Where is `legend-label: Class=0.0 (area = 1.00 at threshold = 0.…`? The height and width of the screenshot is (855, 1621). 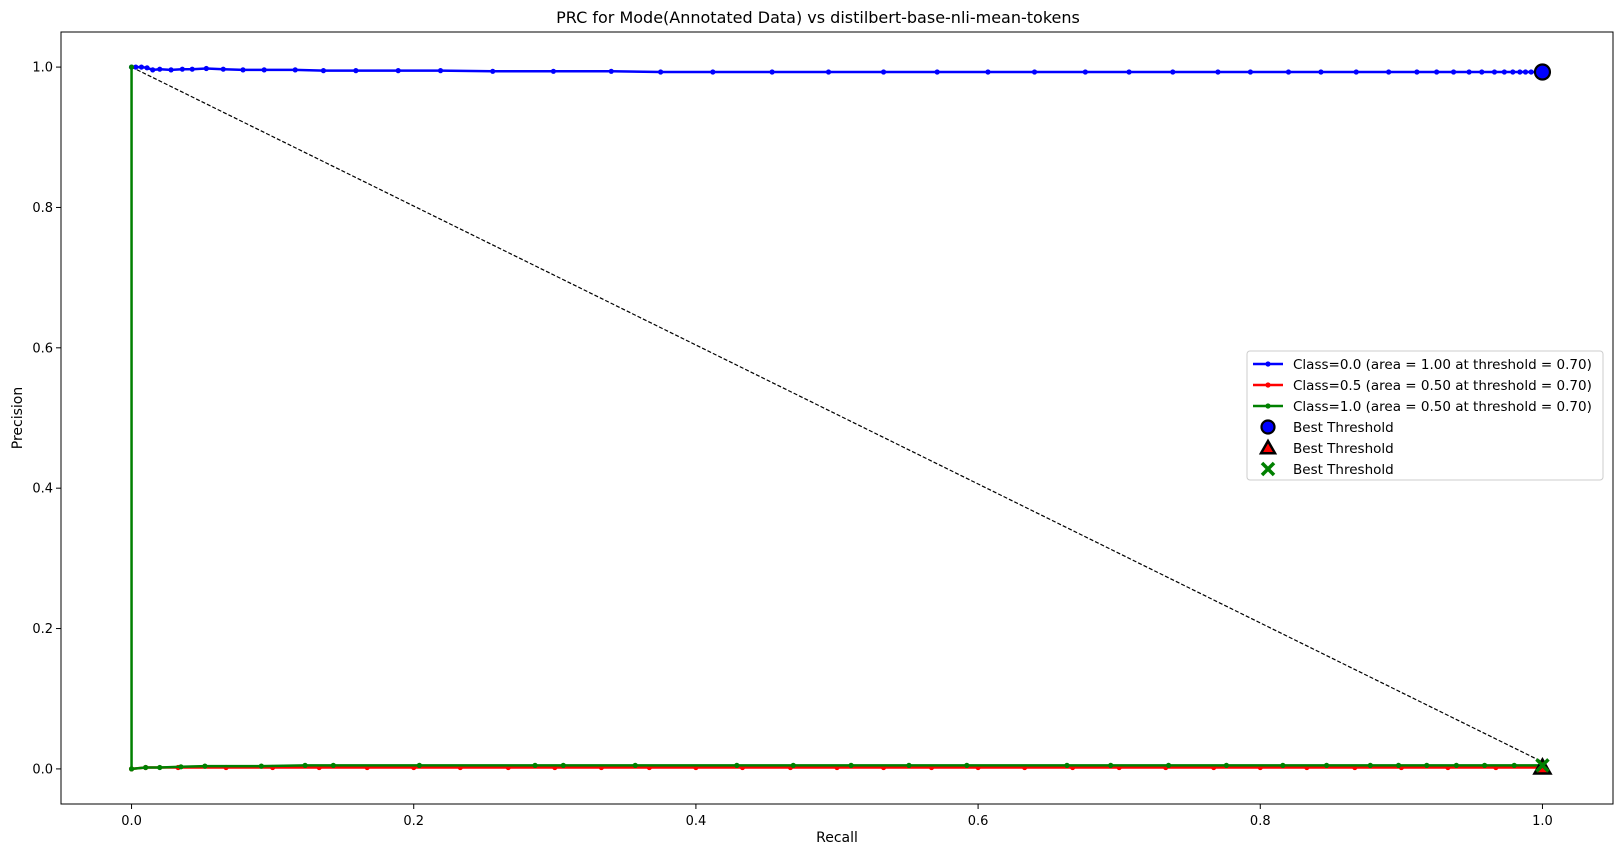
legend-label: Class=0.0 (area = 1.00 at threshold = 0.… is located at coordinates (1442, 365).